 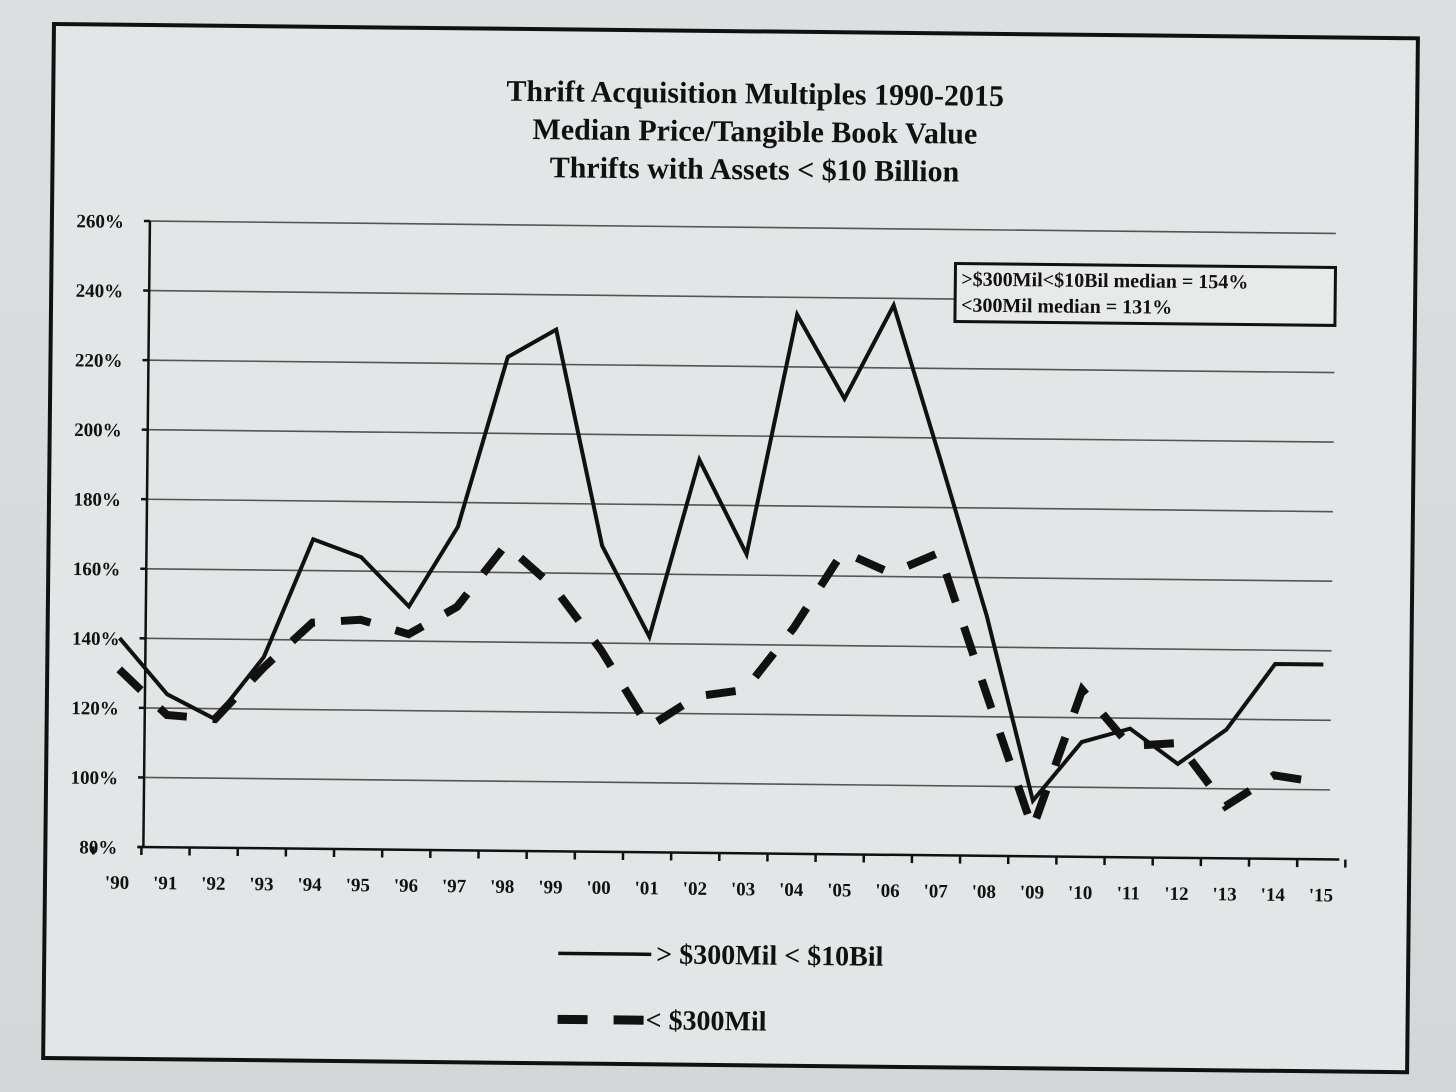 I want to click on chart-title-line-2: Median Price/Tangible Book Value, so click(x=754, y=132).